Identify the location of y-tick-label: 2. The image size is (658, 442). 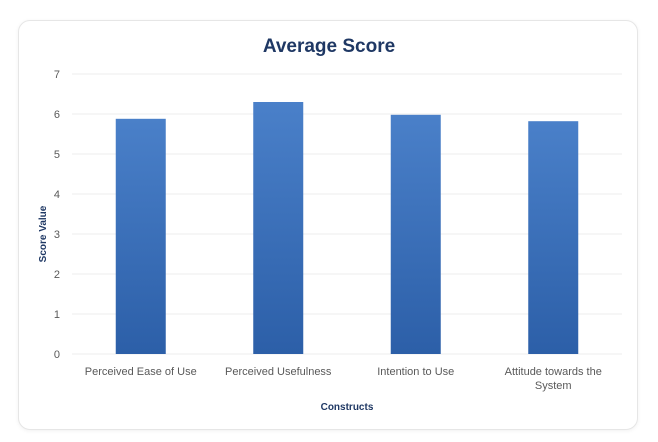
(57, 275).